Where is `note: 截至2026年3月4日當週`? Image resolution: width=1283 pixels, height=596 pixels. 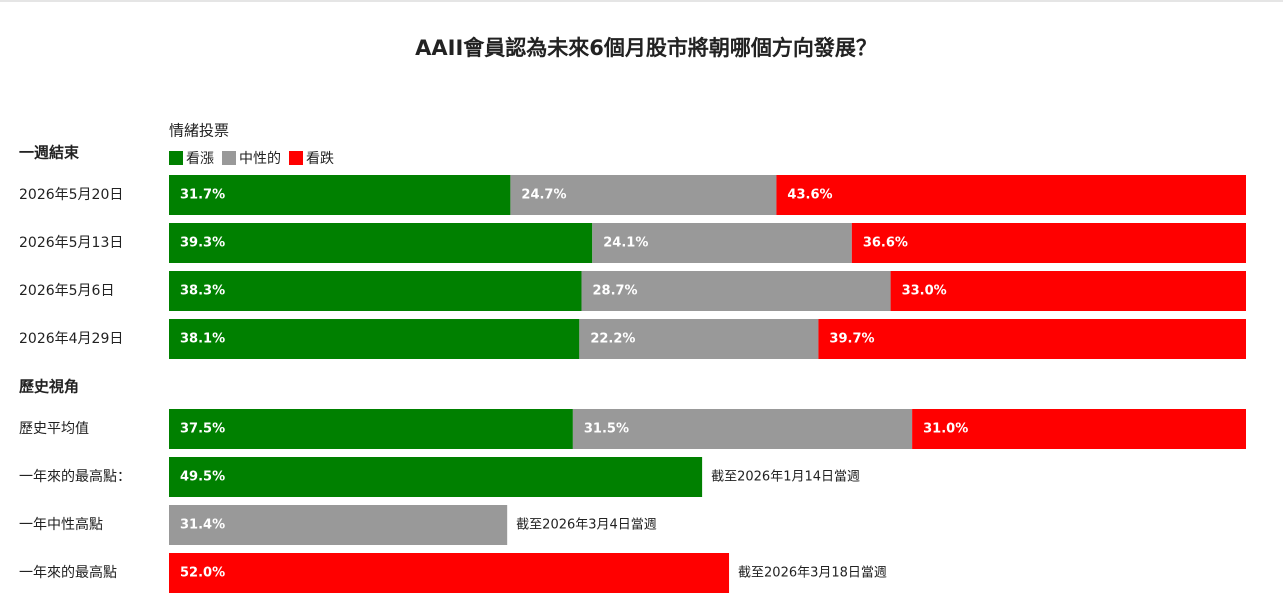 note: 截至2026年3月4日當週 is located at coordinates (586, 525).